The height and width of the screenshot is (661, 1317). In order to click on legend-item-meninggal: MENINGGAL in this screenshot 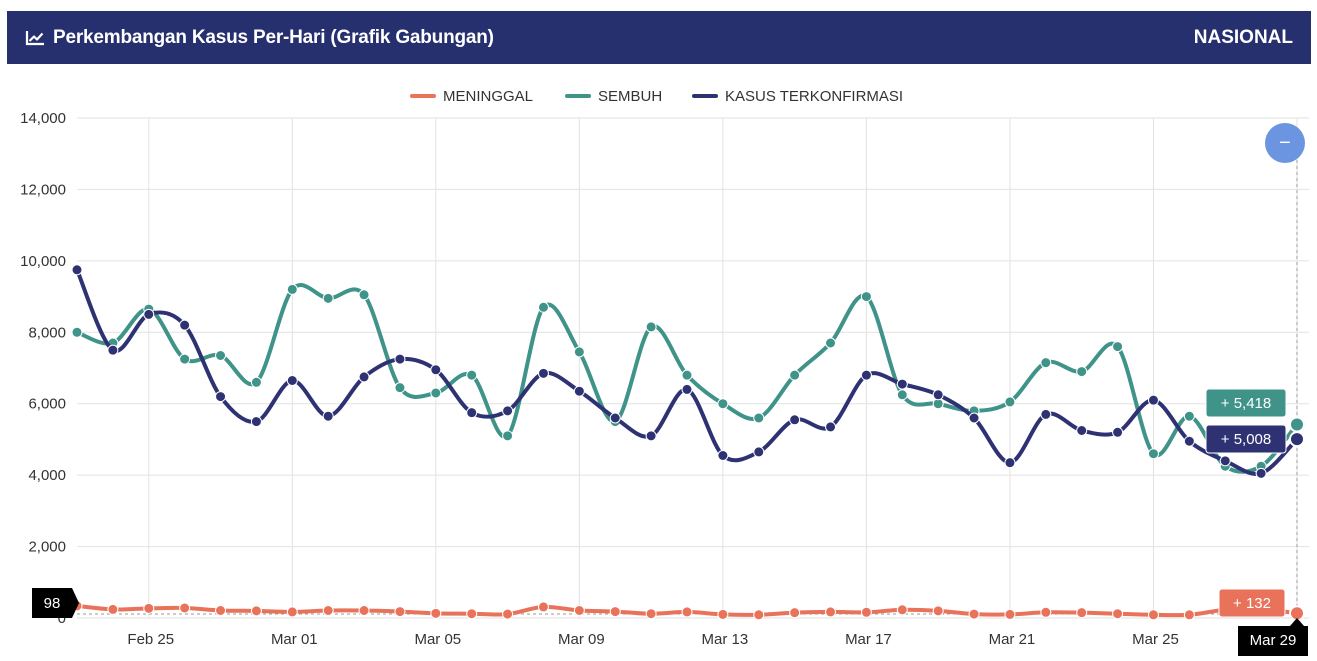, I will do `click(488, 96)`.